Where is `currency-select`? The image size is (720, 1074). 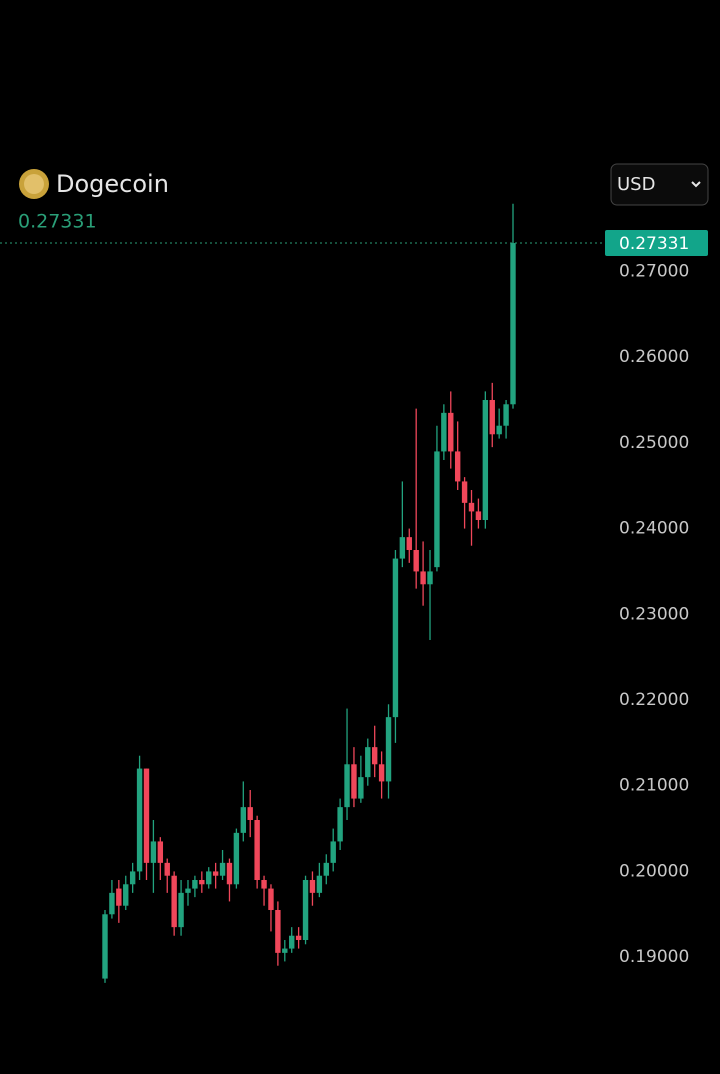
currency-select is located at coordinates (659, 184).